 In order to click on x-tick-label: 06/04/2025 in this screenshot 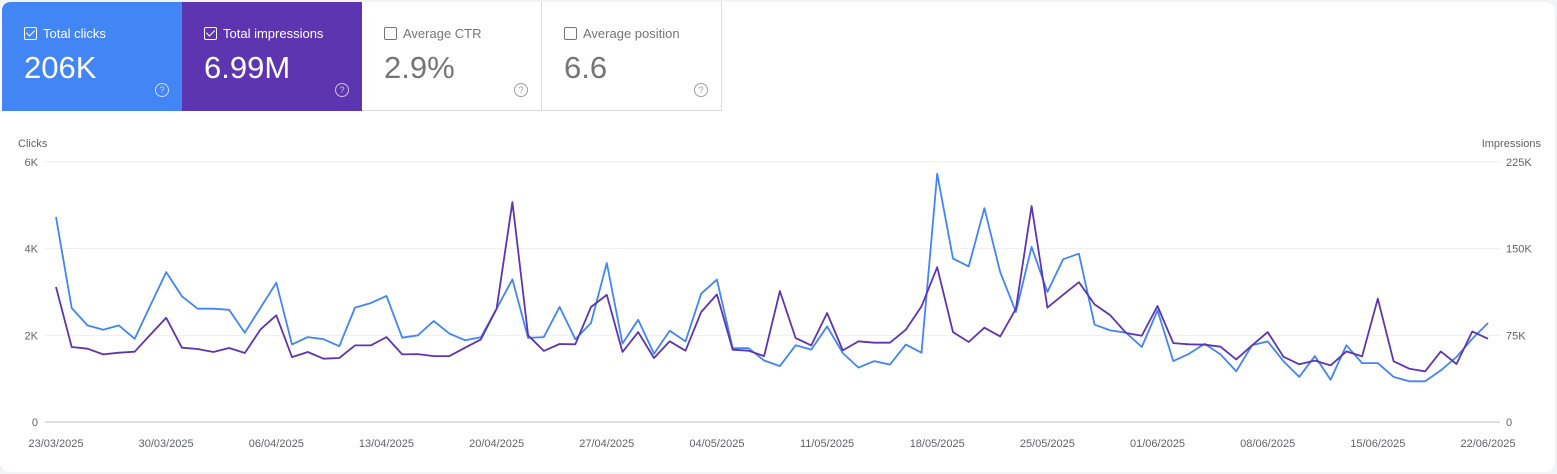, I will do `click(276, 444)`.